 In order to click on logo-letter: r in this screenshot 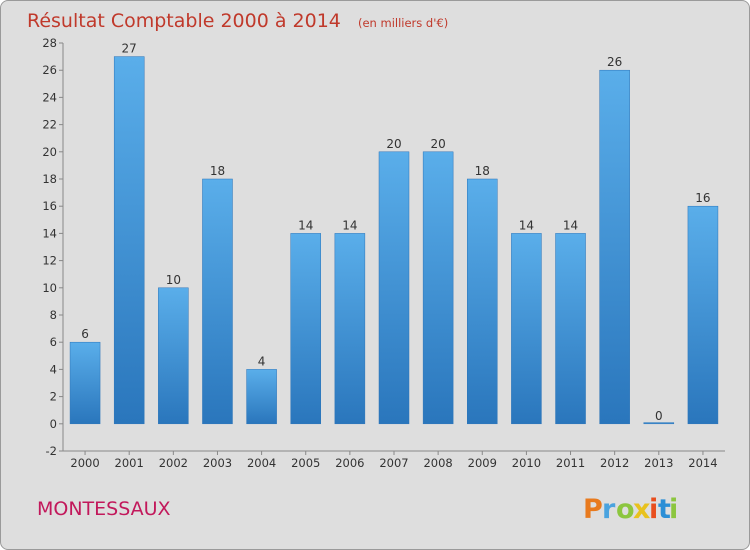, I will do `click(609, 509)`.